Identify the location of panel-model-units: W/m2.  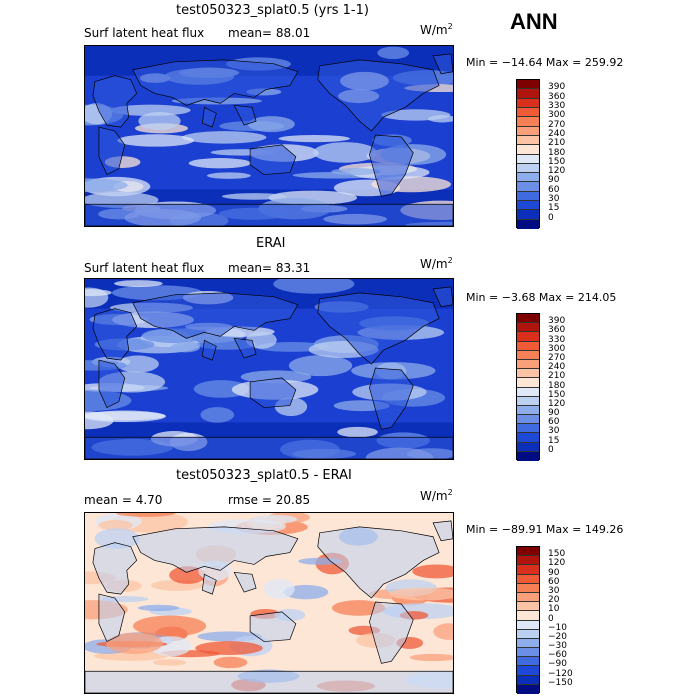
(436, 29).